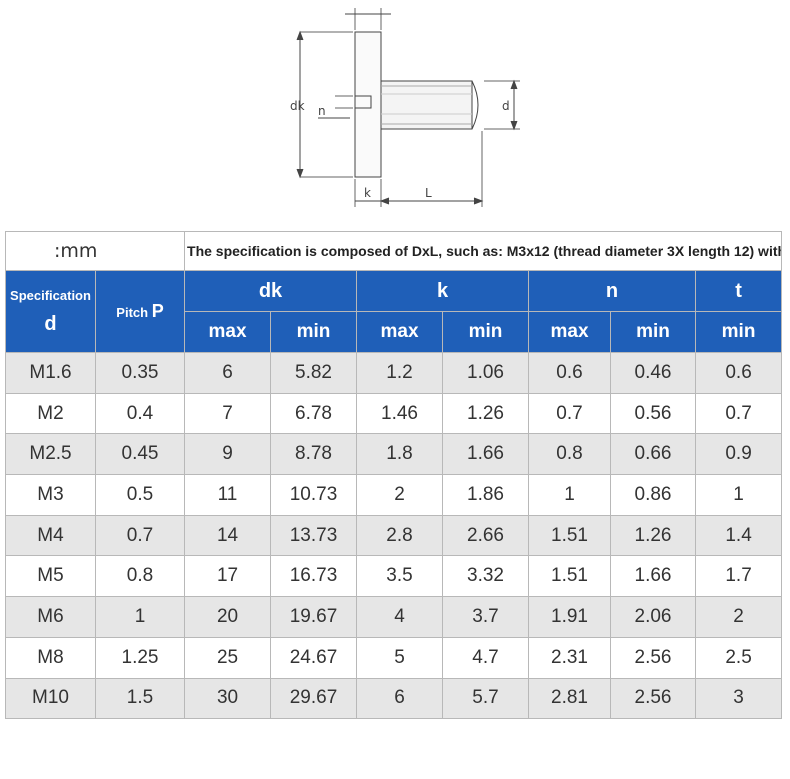 Image resolution: width=790 pixels, height=779 pixels. What do you see at coordinates (739, 413) in the screenshot?
I see `cell-t-min: 0.7` at bounding box center [739, 413].